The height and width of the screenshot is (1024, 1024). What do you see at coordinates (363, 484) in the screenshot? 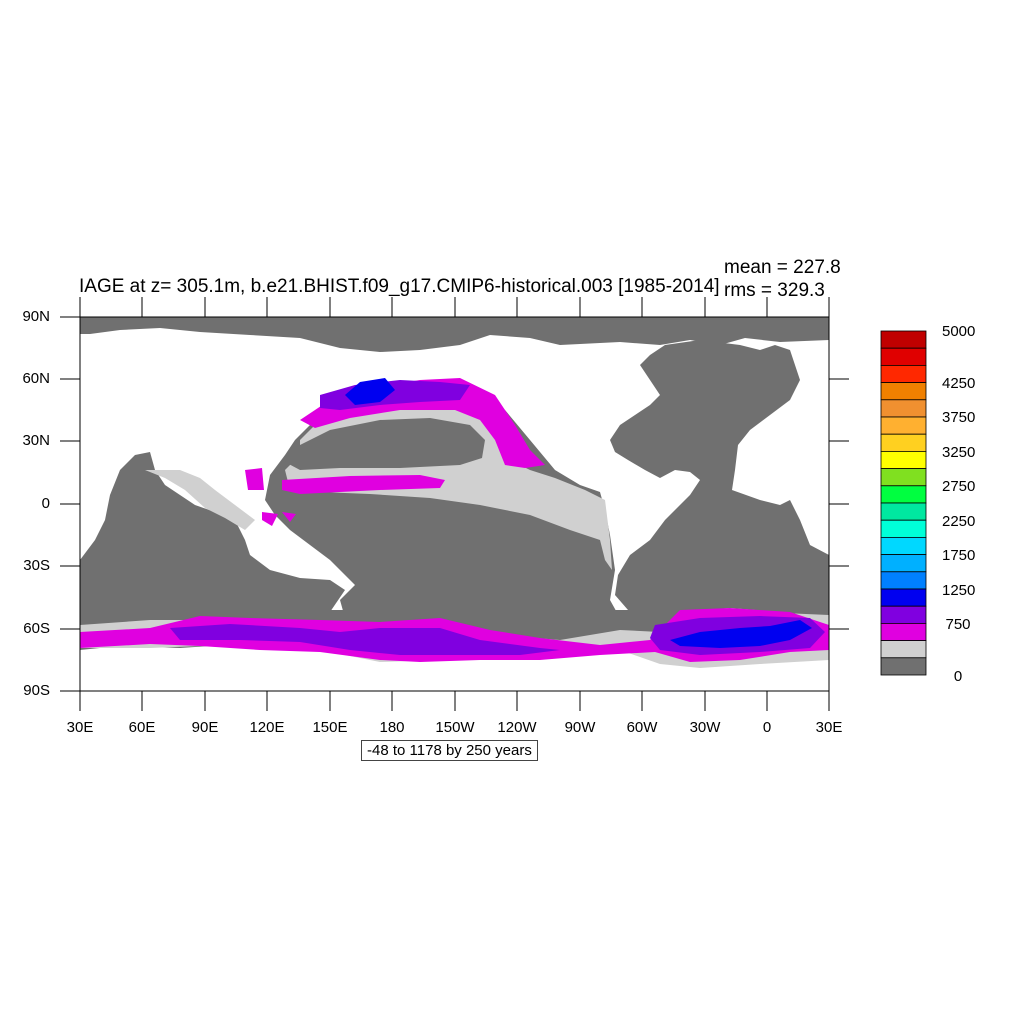
I see `band-magenta-equatorial` at bounding box center [363, 484].